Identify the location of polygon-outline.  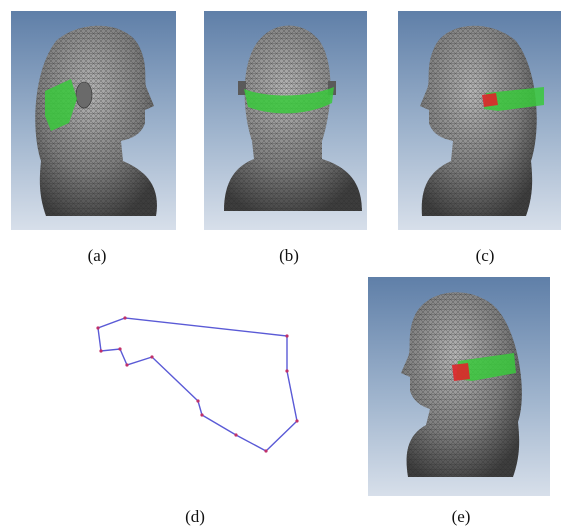
(197, 384).